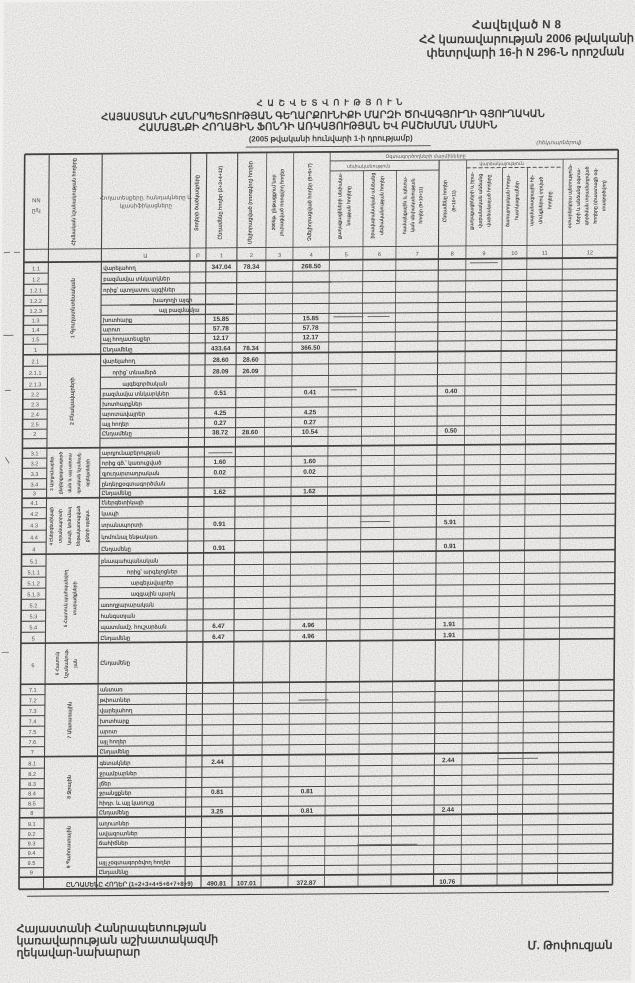 The width and height of the screenshot is (635, 983). What do you see at coordinates (130, 537) in the screenshot?
I see `svg-text: կոմունալ ենթակառ.` at bounding box center [130, 537].